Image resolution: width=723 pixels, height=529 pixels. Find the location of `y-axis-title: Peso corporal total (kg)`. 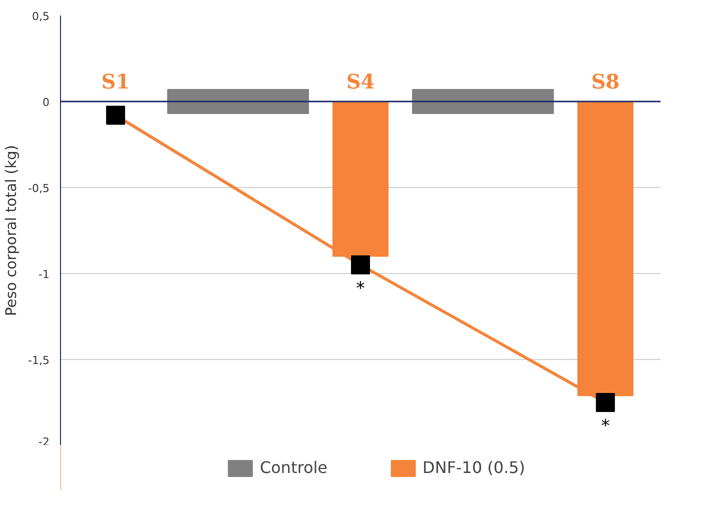

y-axis-title: Peso corporal total (kg) is located at coordinates (11, 230).